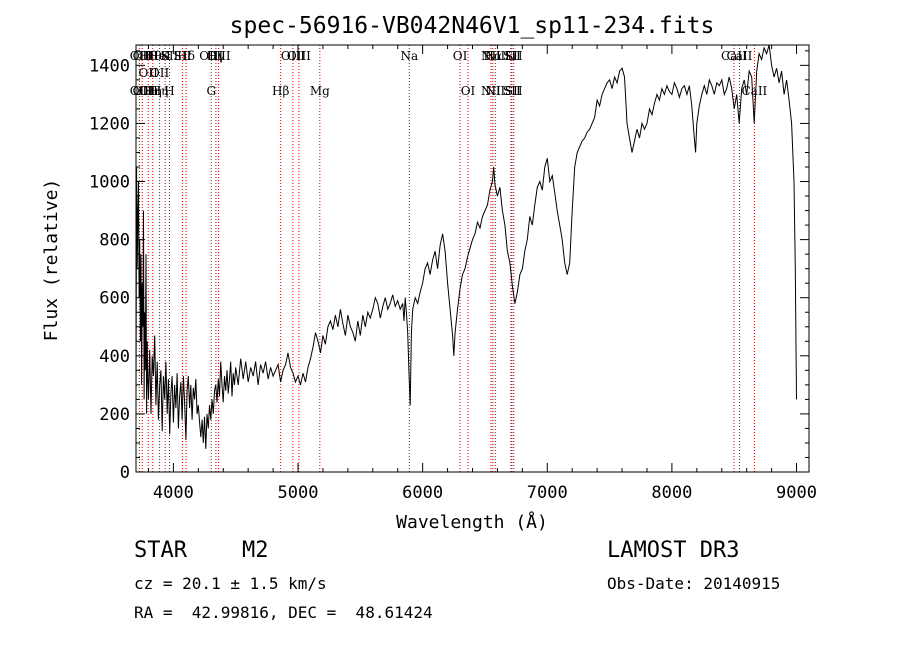 The image size is (900, 649). Describe the element at coordinates (298, 493) in the screenshot. I see `x-tick-label: 5000` at that location.